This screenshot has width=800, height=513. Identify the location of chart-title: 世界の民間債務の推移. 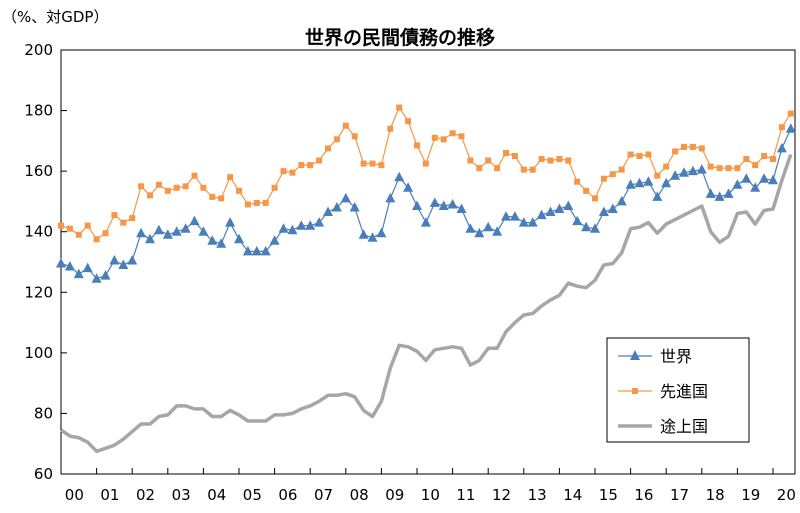
(400, 37).